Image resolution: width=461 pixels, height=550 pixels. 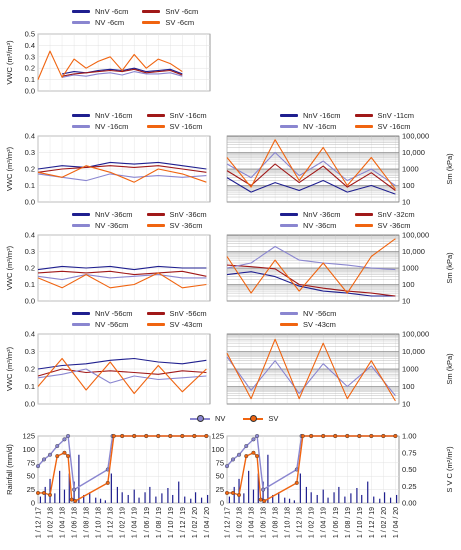 What do you see at coordinates (170, 11) in the screenshot?
I see `legend-item: SnV -6cm` at bounding box center [170, 11].